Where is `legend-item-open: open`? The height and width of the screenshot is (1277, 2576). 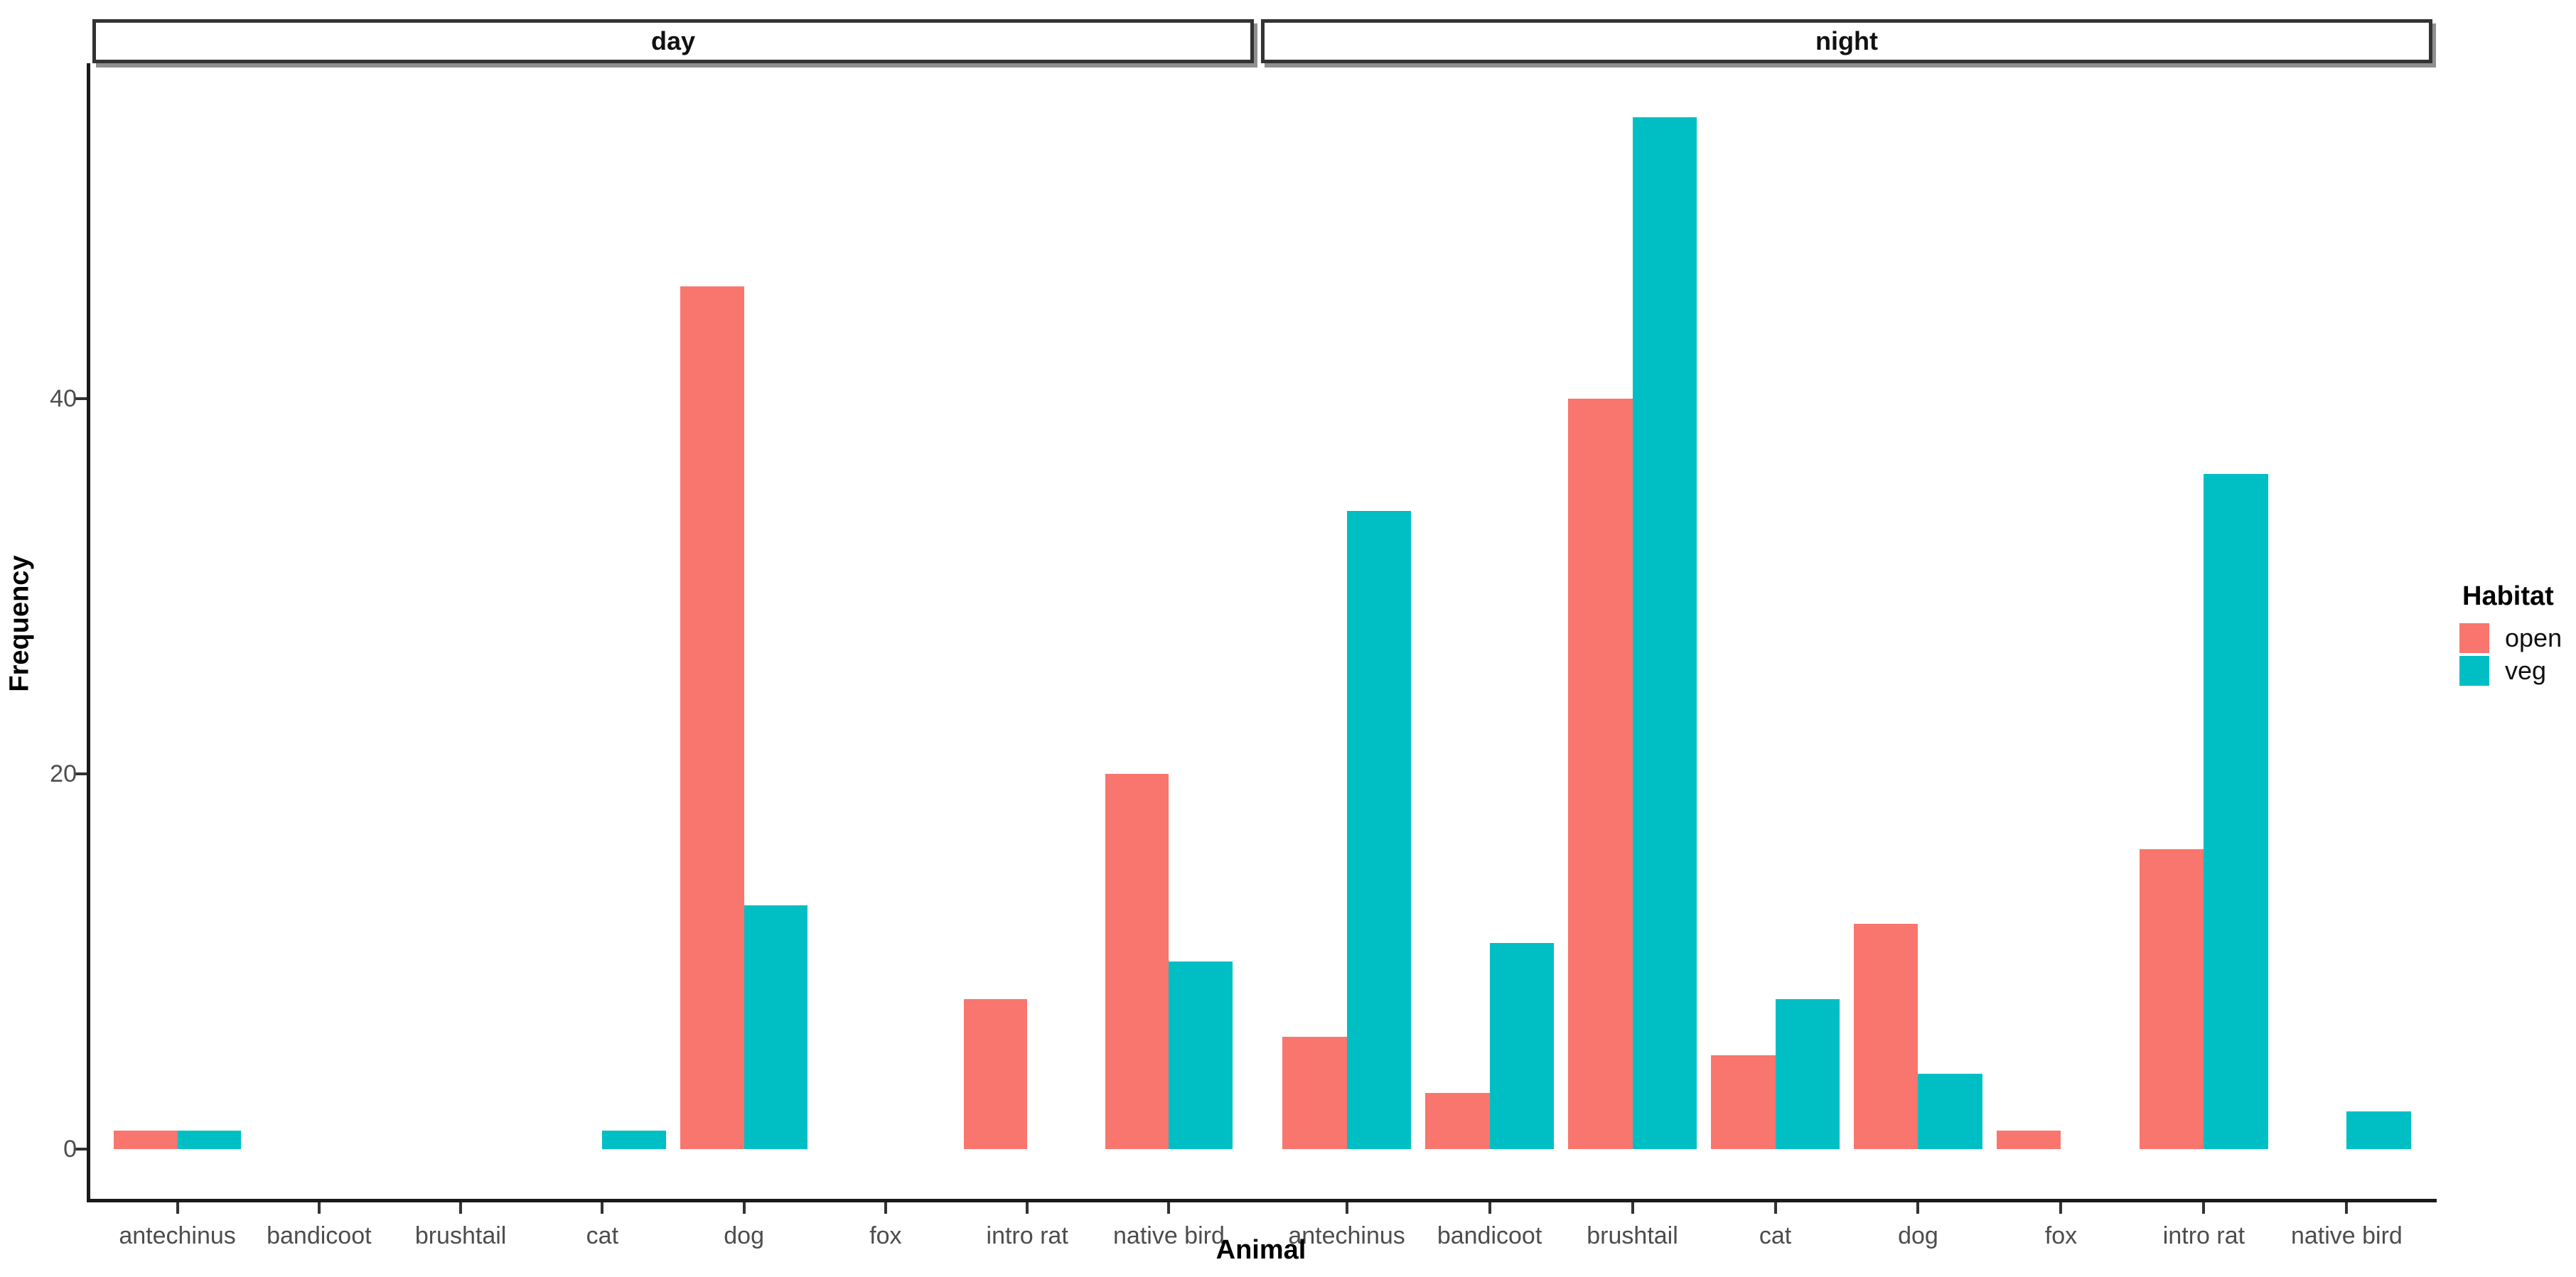 legend-item-open: open is located at coordinates (2510, 638).